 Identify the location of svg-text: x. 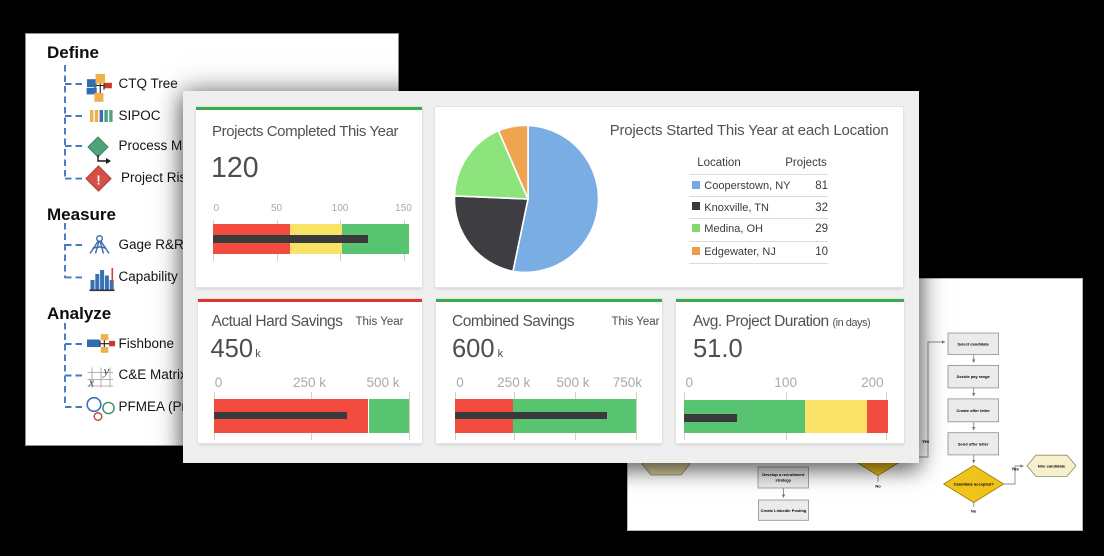
(91, 382).